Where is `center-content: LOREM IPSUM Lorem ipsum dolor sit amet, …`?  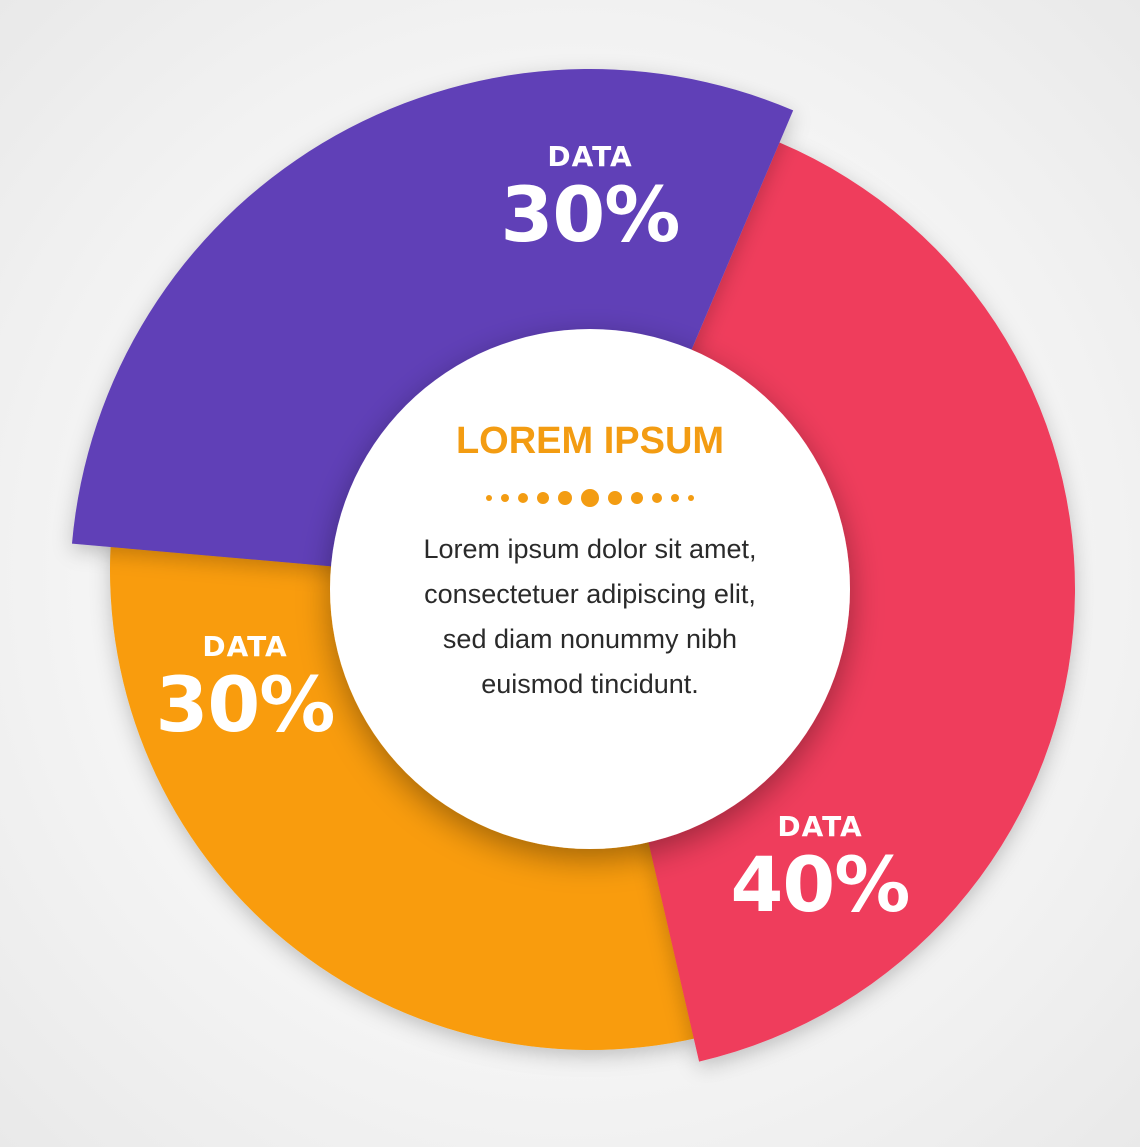 center-content: LOREM IPSUM Lorem ipsum dolor sit amet, … is located at coordinates (590, 563).